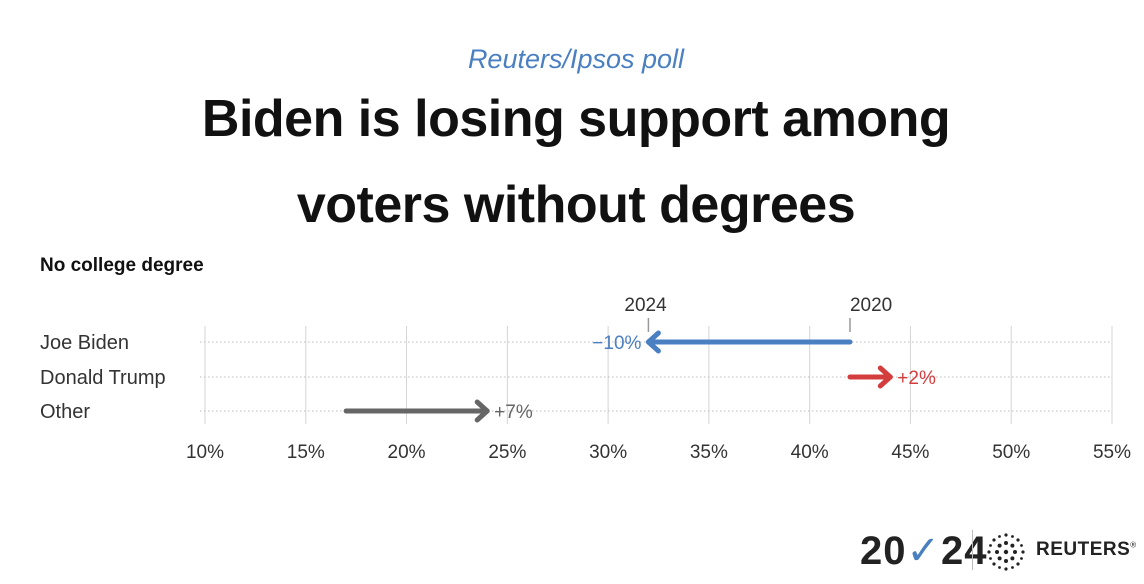 This screenshot has height=584, width=1144. I want to click on year-part-2: 24, so click(964, 551).